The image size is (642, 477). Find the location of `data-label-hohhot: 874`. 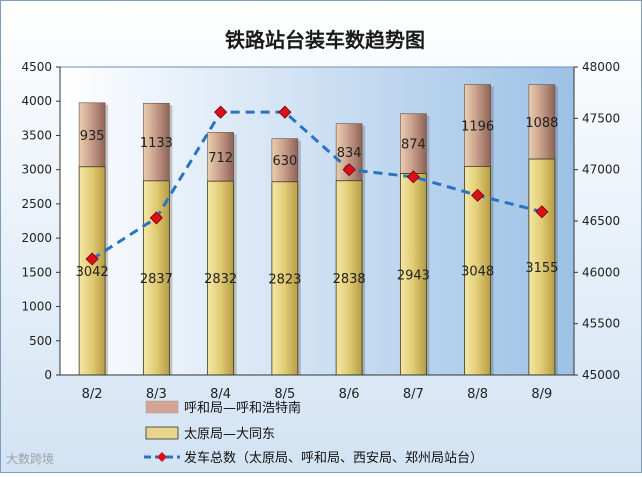

data-label-hohhot: 874 is located at coordinates (413, 145).